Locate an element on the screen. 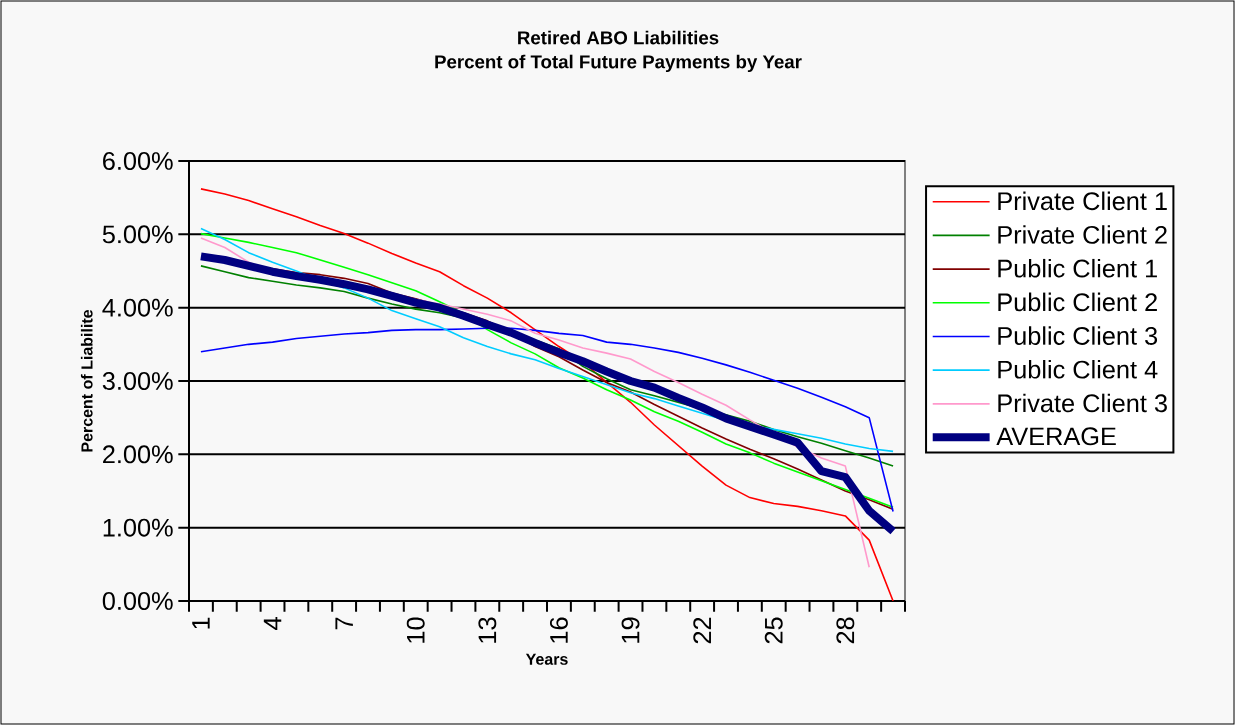  x-tick-label: 22 is located at coordinates (702, 630).